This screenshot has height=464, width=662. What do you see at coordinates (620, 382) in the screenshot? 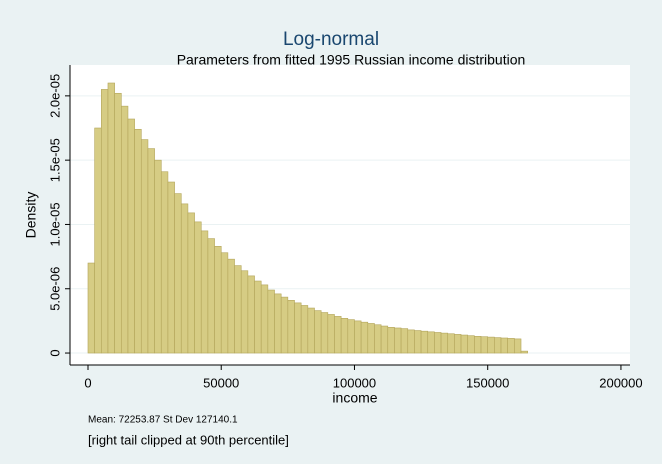
I see `x-tick-label: 200000` at bounding box center [620, 382].